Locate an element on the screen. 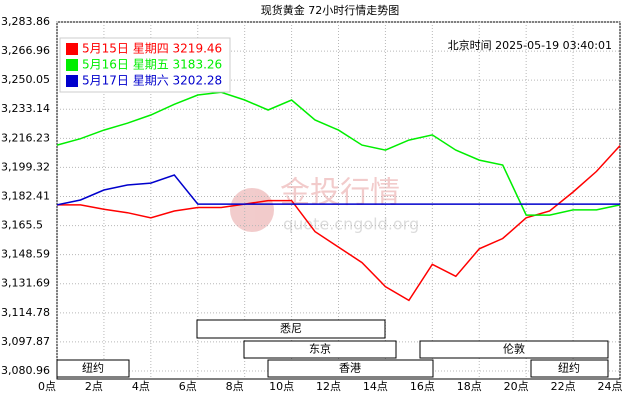 The image size is (630, 400). y-tick-label: 3,114.78 is located at coordinates (25, 312).